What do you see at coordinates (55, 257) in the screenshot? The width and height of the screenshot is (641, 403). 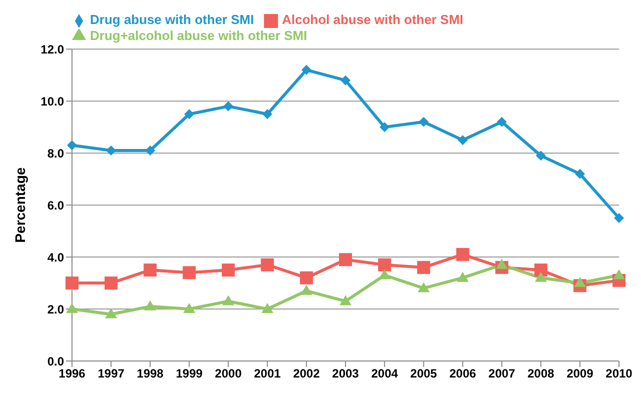 I see `y-tick-label: 4.0` at bounding box center [55, 257].